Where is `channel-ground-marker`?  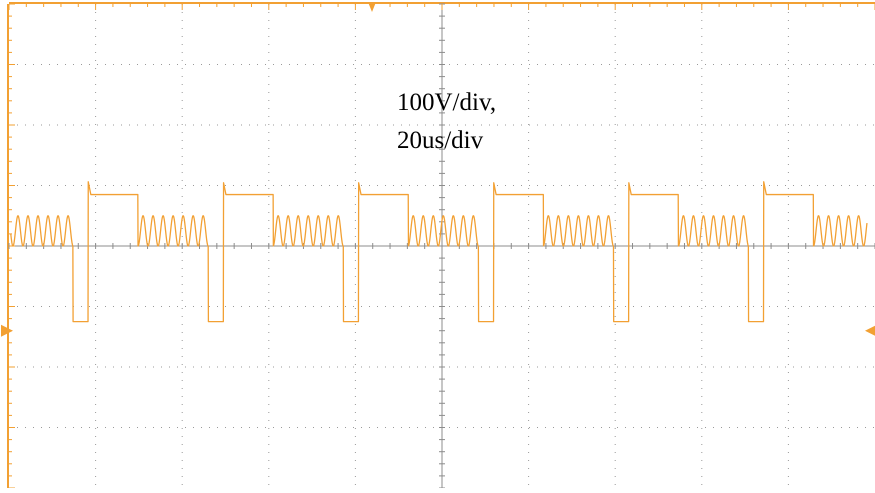
channel-ground-marker is located at coordinates (7, 330).